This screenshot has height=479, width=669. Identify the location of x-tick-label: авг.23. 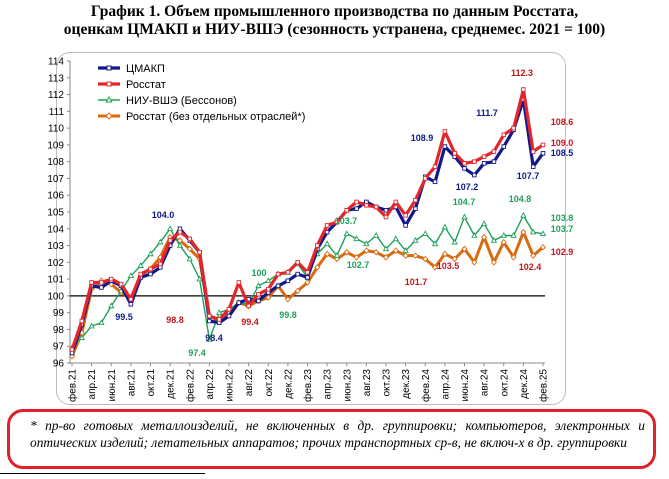
(367, 383).